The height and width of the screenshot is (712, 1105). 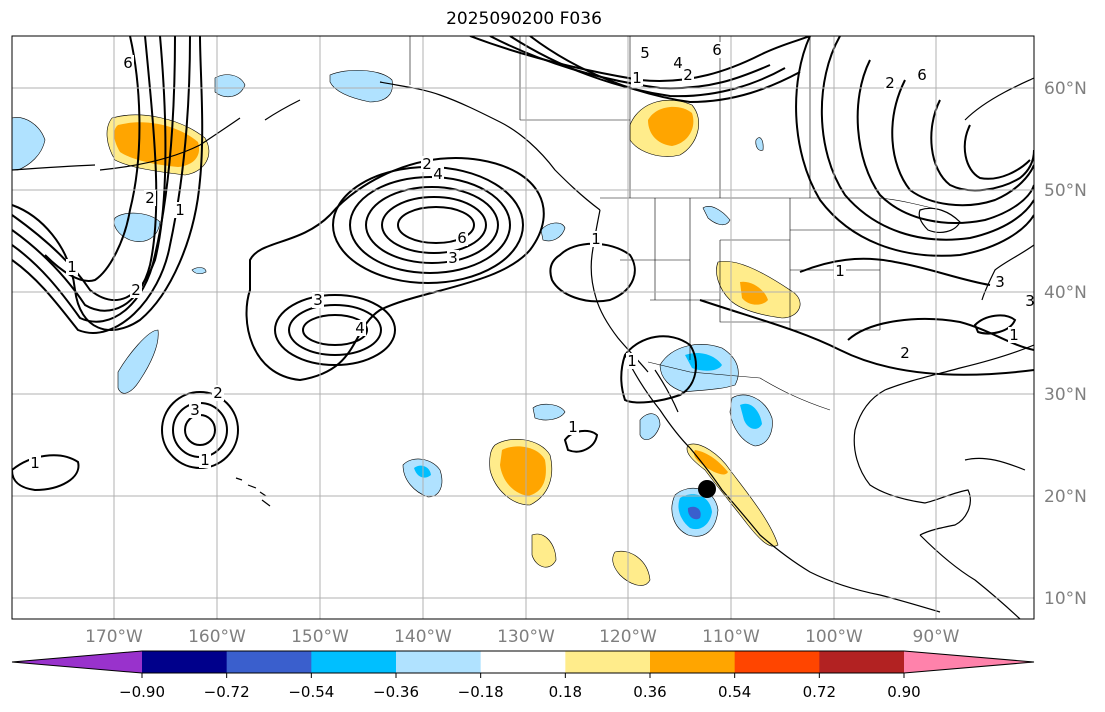 What do you see at coordinates (253, 492) in the screenshot?
I see `hawaii-islands` at bounding box center [253, 492].